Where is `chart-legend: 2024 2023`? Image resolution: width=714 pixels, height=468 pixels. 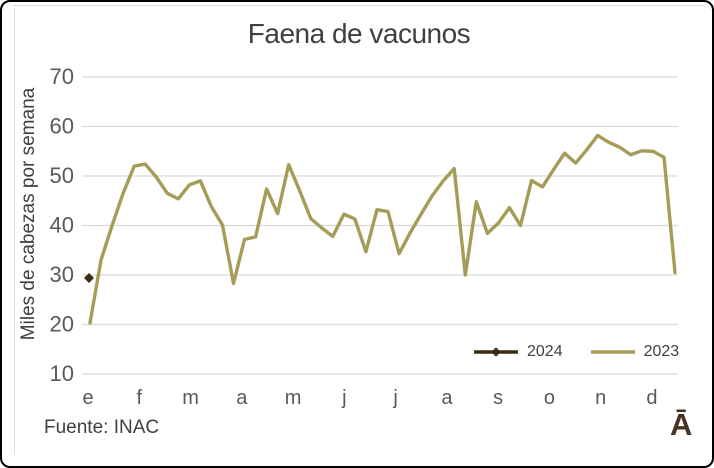
chart-legend: 2024 2023 is located at coordinates (575, 352).